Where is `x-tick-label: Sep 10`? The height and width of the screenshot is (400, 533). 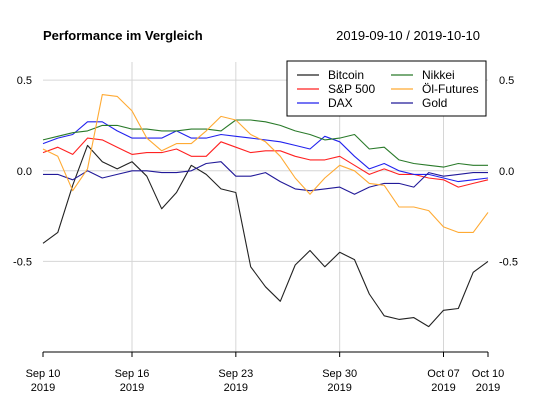 x-tick-label: Sep 10 is located at coordinates (43, 374).